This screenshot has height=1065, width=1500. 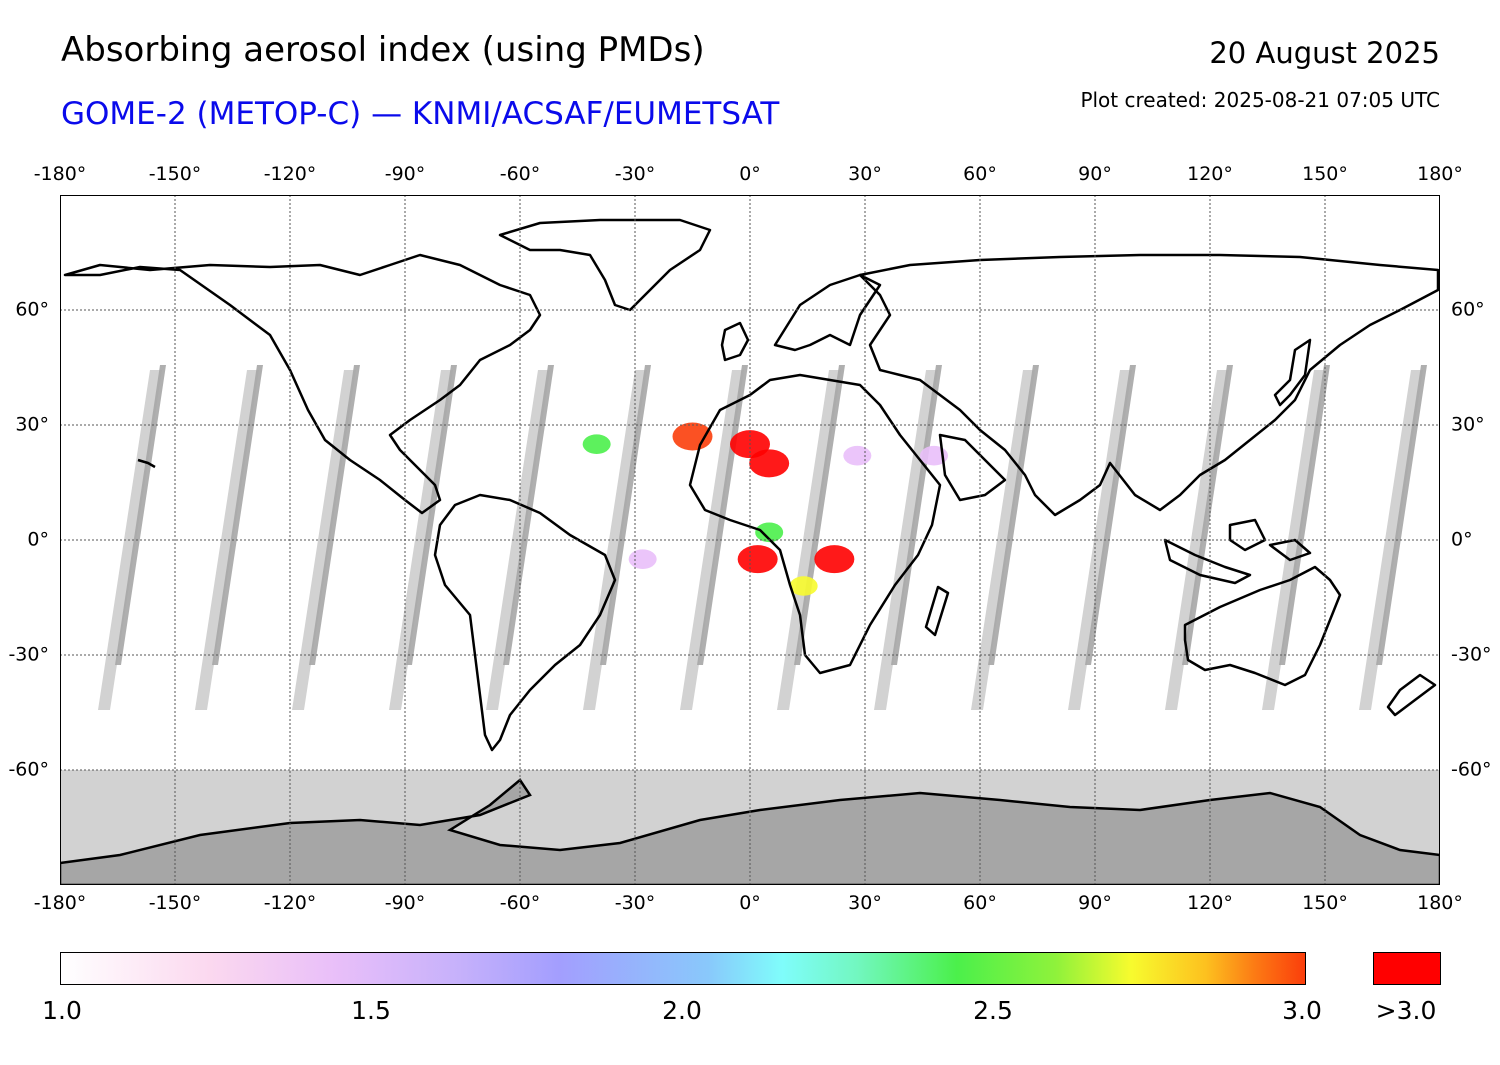 What do you see at coordinates (32, 424) in the screenshot?
I see `lat-tick-label-left: 30°` at bounding box center [32, 424].